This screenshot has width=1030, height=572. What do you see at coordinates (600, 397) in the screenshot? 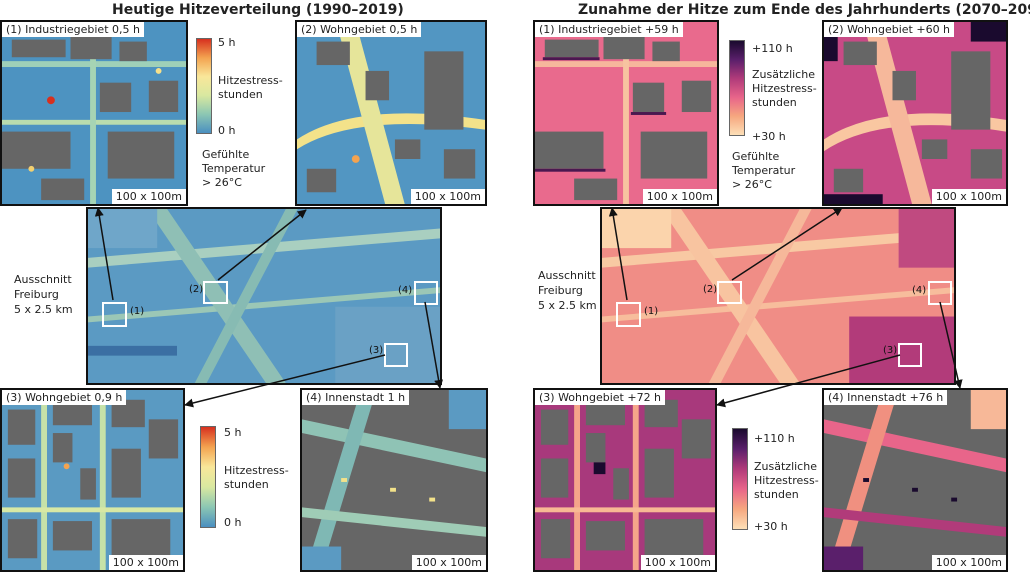
I see `panel-label: (3) Wohngebiet +72 h` at bounding box center [600, 397].